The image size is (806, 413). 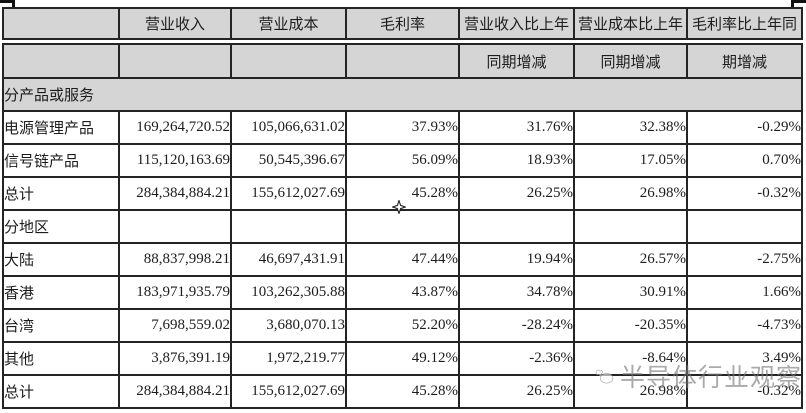 I want to click on cell-revenue-yoy: -28.24%, so click(x=516, y=325).